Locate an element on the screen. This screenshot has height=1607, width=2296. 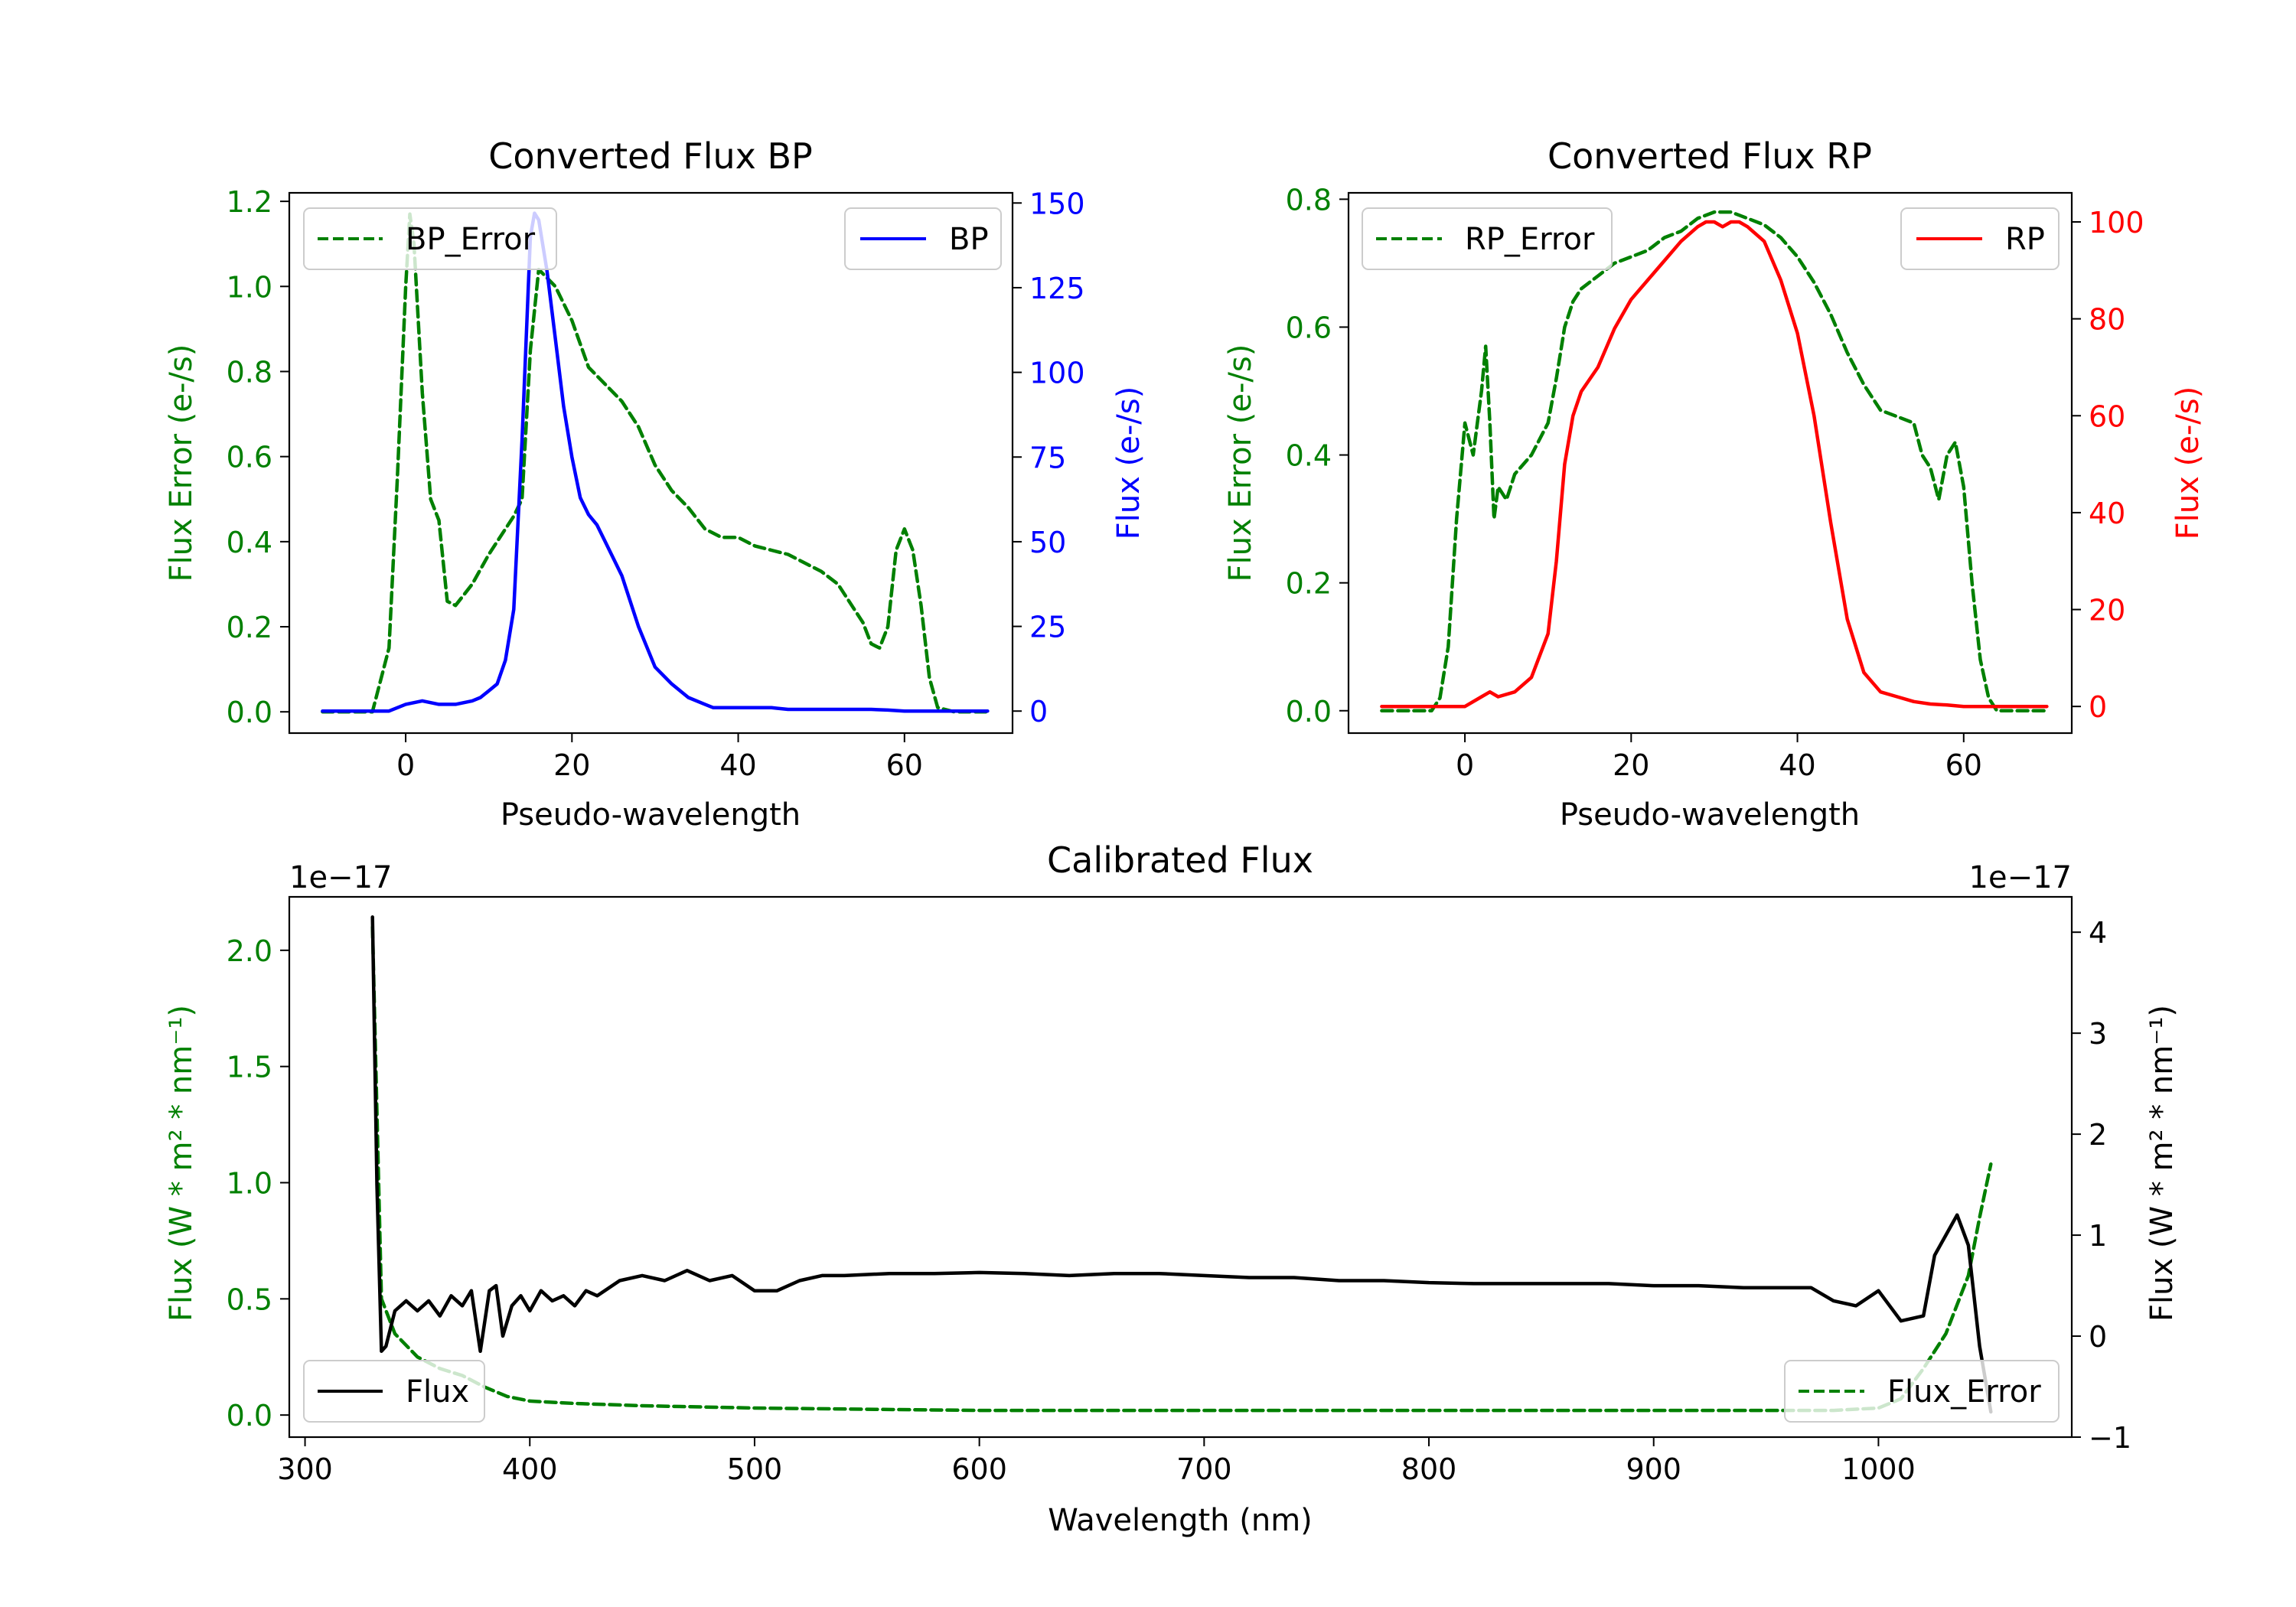
cal-offset-left: 1e−17 is located at coordinates (340, 878).